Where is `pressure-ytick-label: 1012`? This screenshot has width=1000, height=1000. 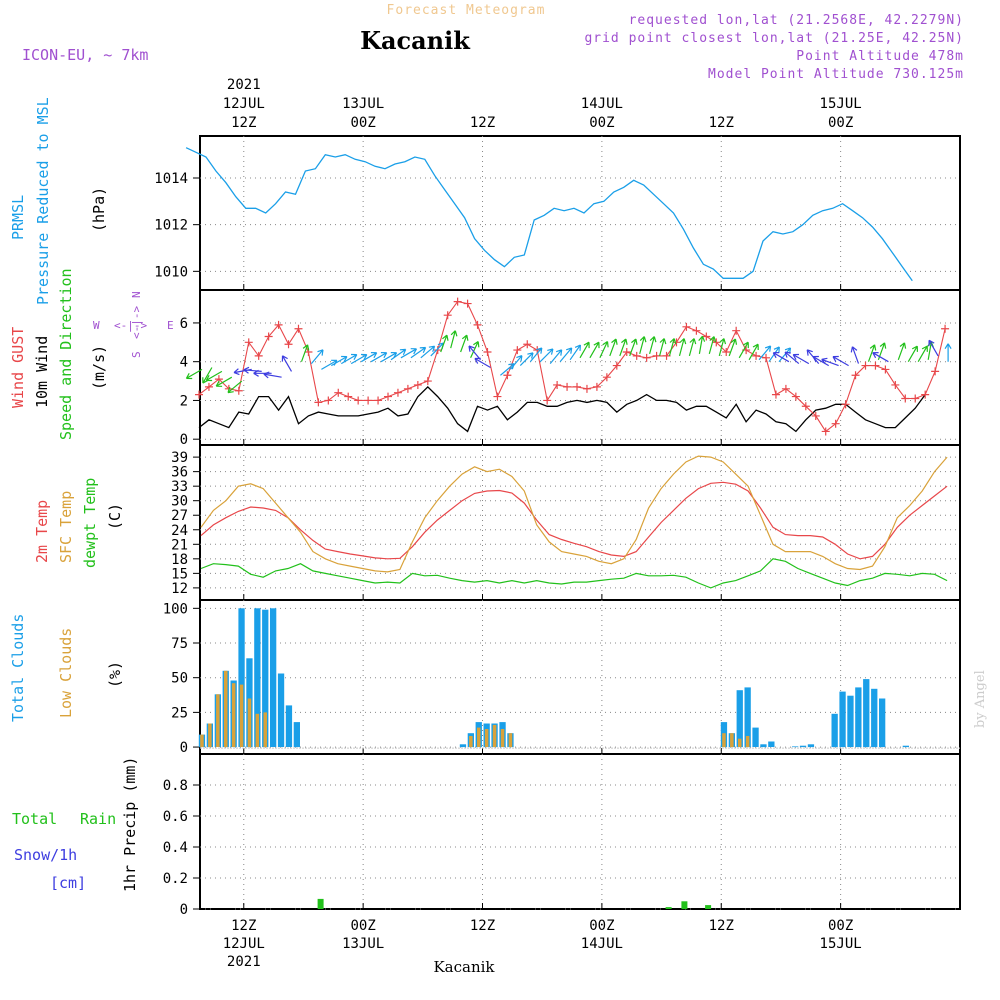 pressure-ytick-label: 1012 is located at coordinates (171, 226).